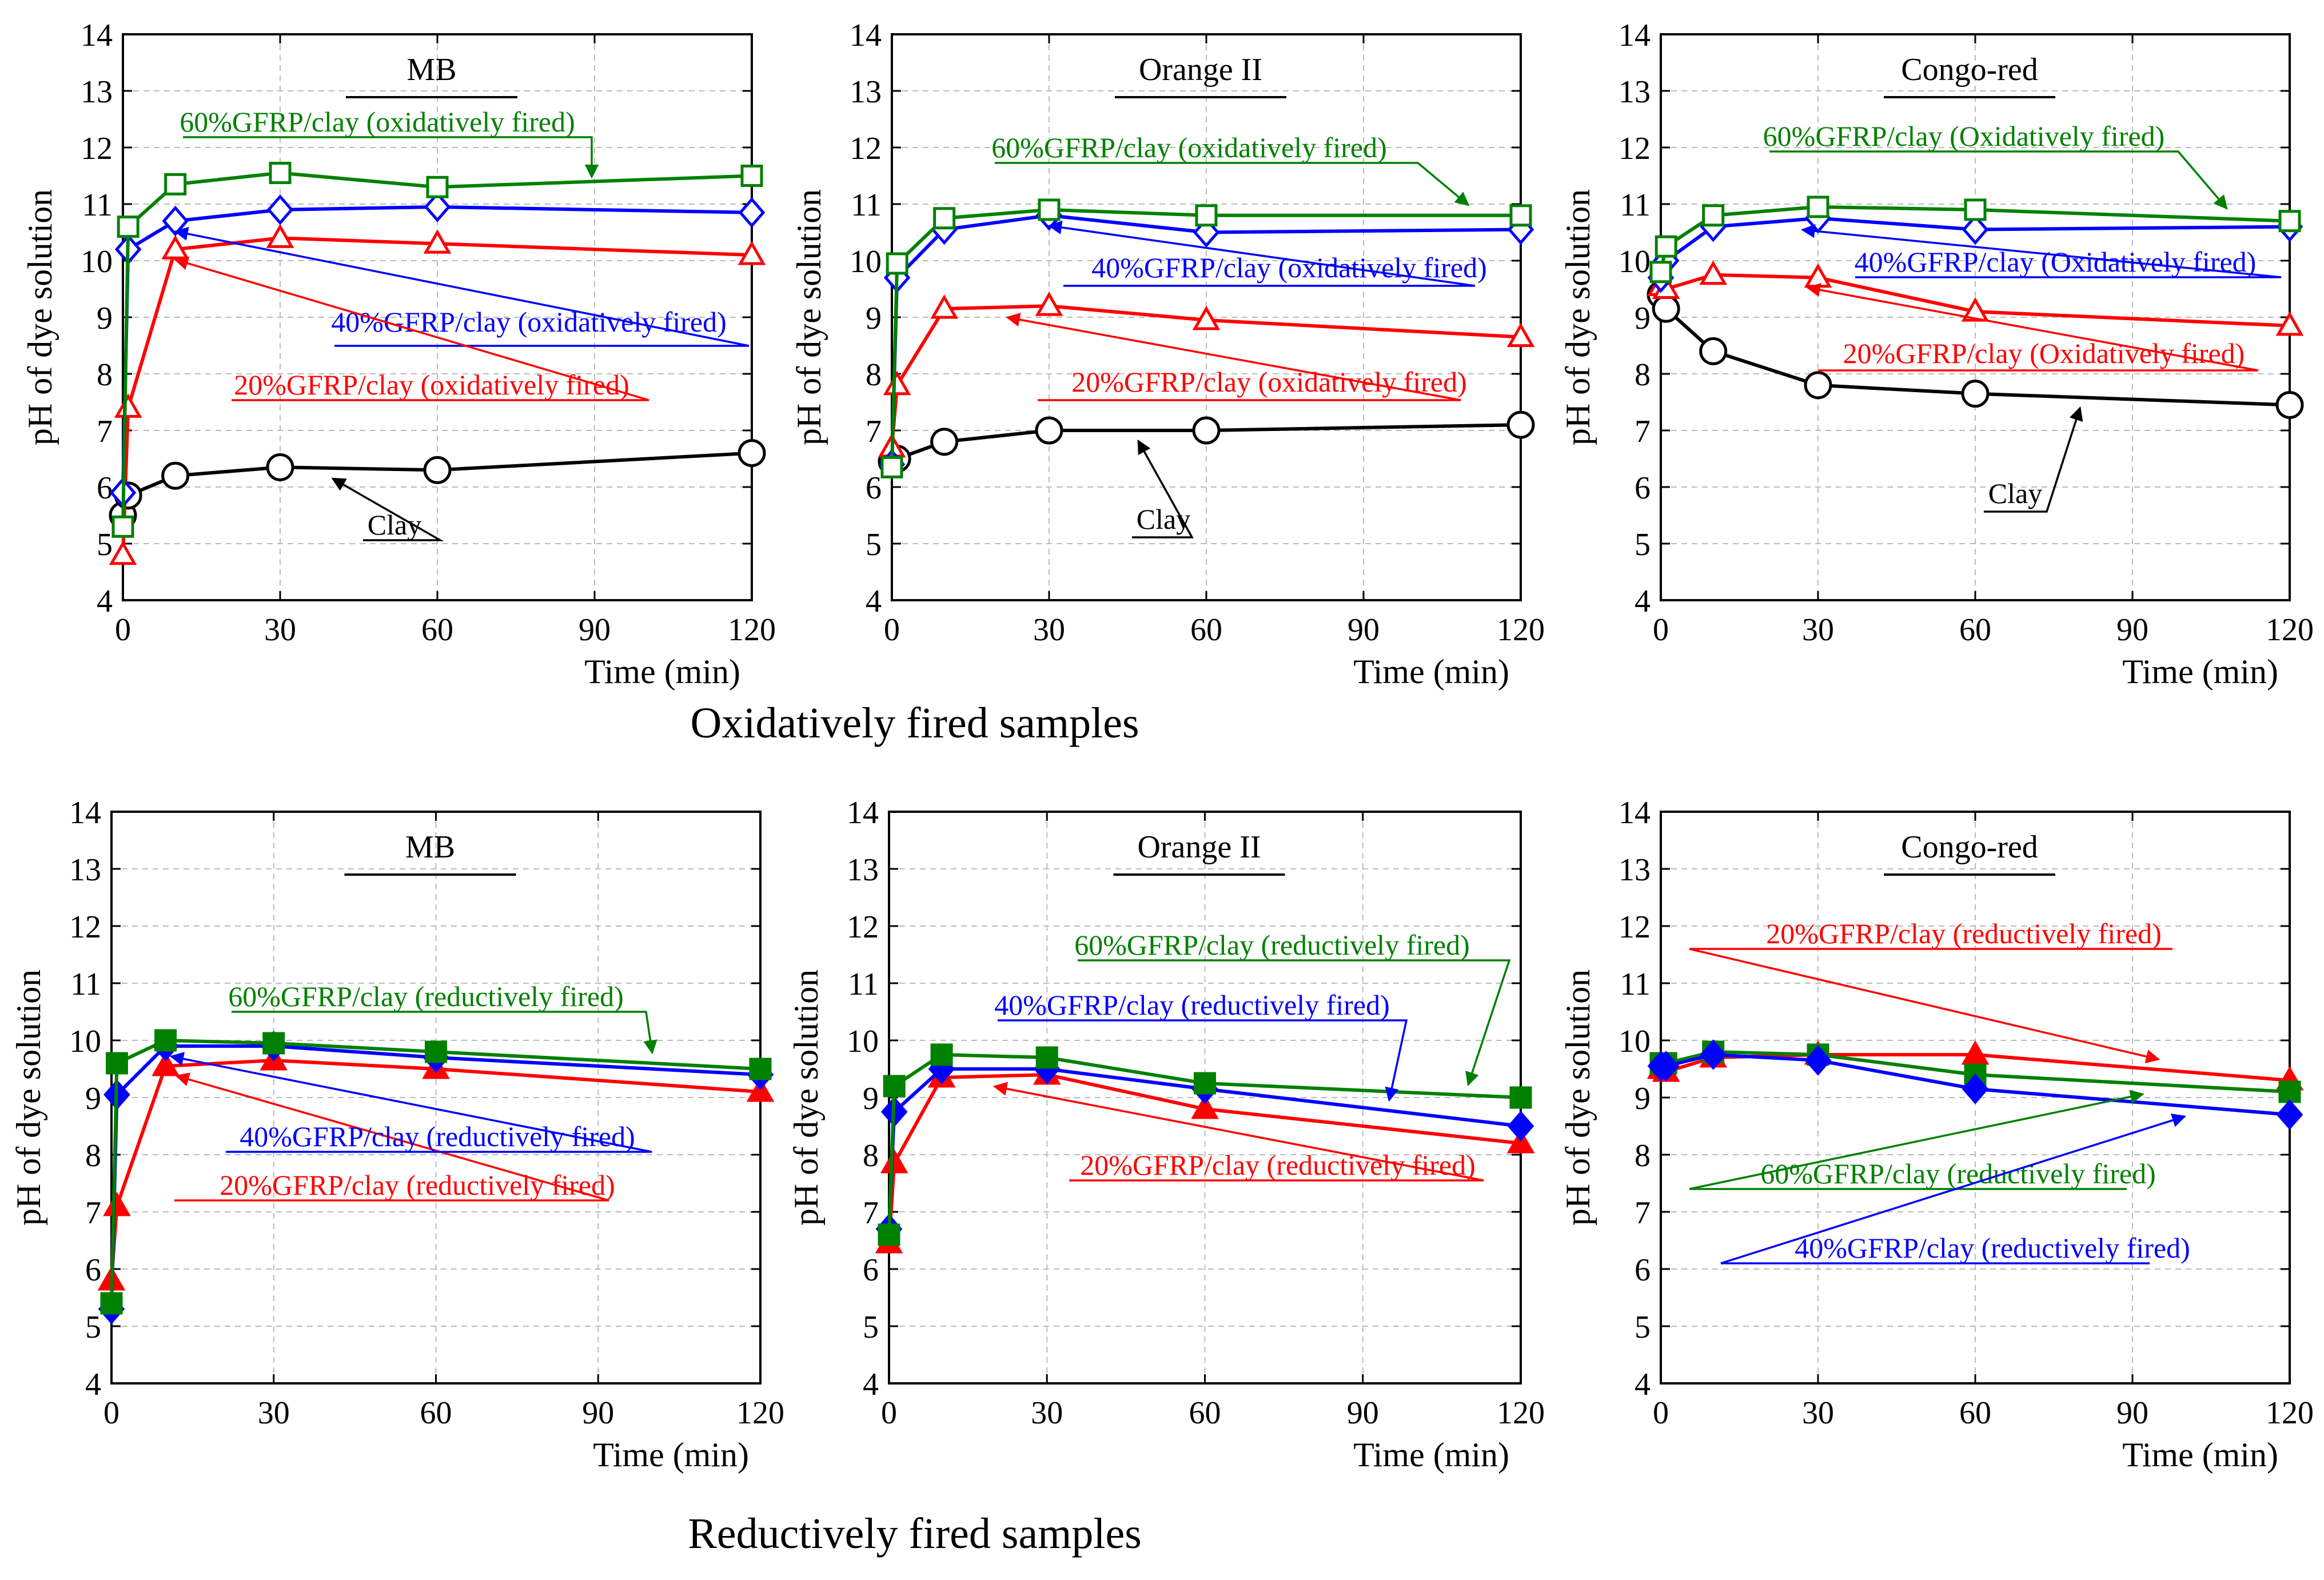 This screenshot has height=1580, width=2324. I want to click on series-20-gfrp-clay-oxidatively-fired, so click(437, 394).